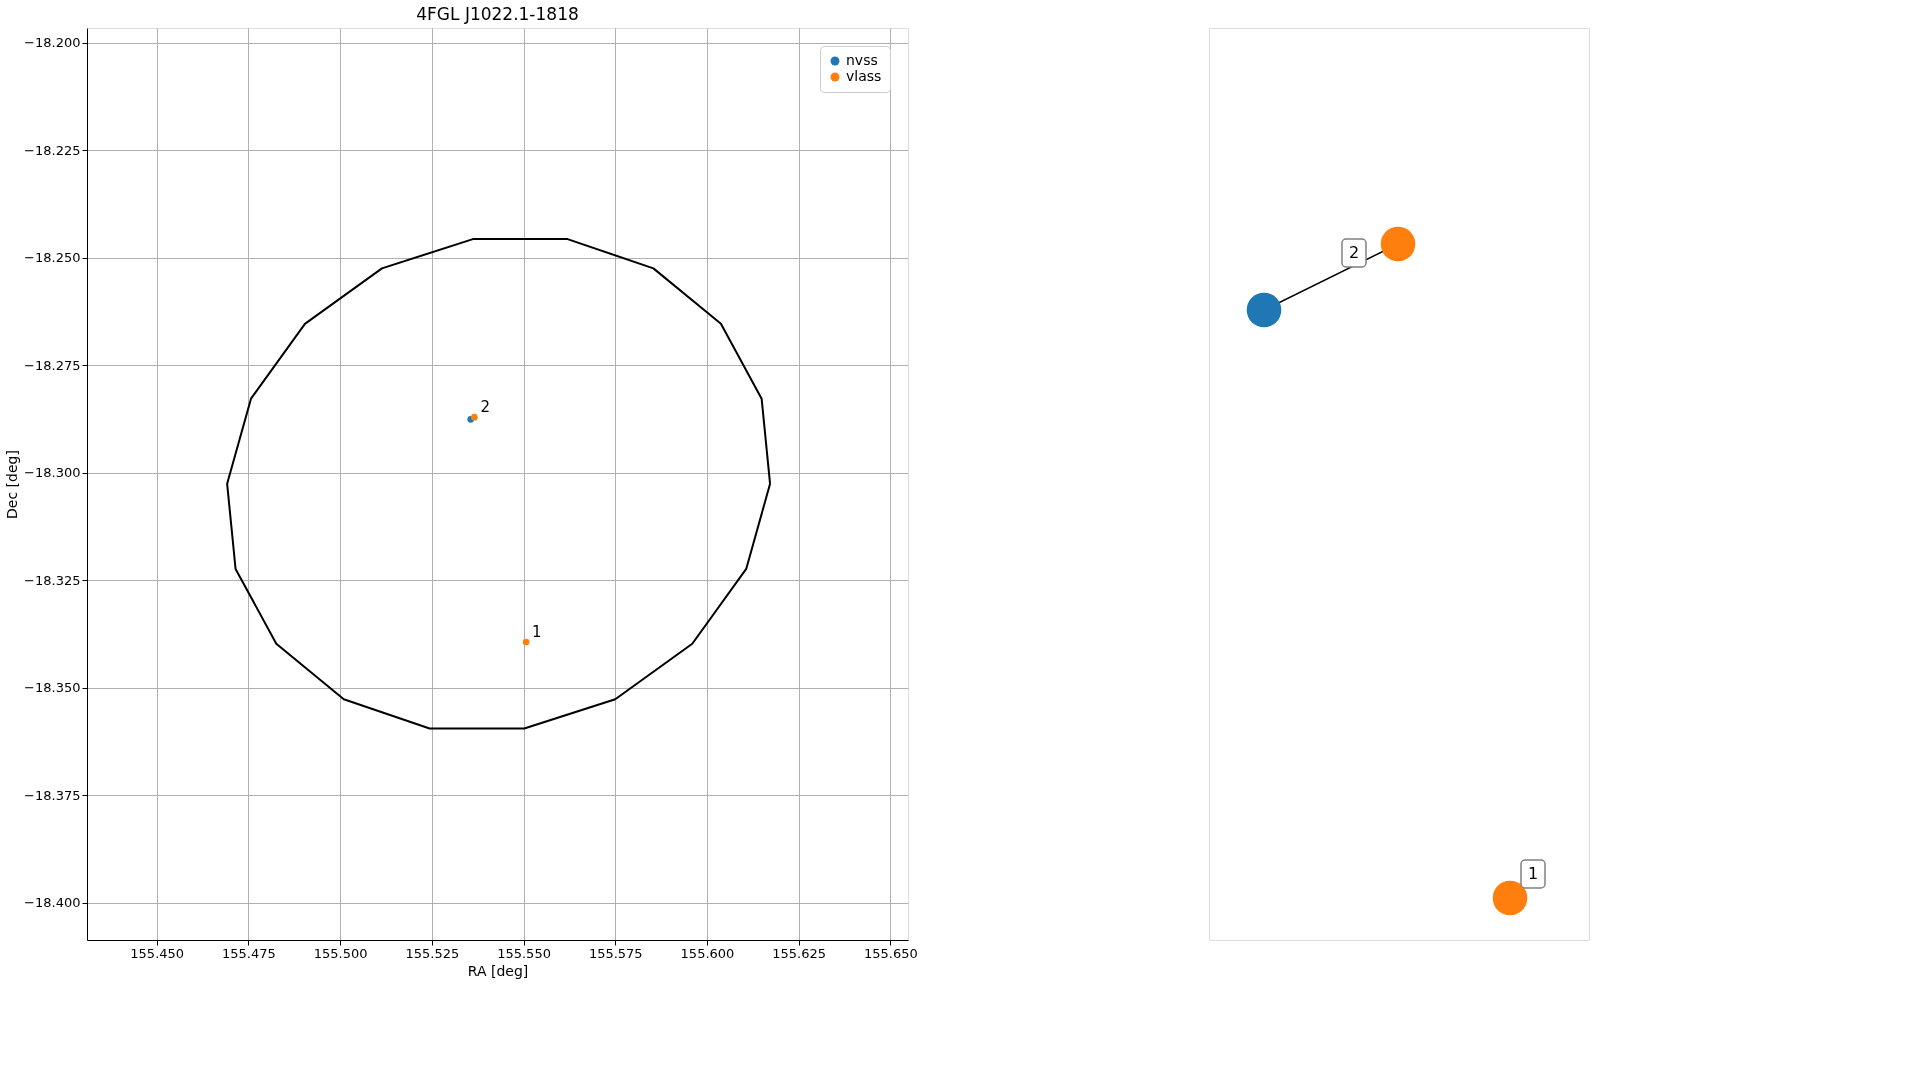 This screenshot has height=1080, width=1919. What do you see at coordinates (1533, 873) in the screenshot?
I see `text: 1` at bounding box center [1533, 873].